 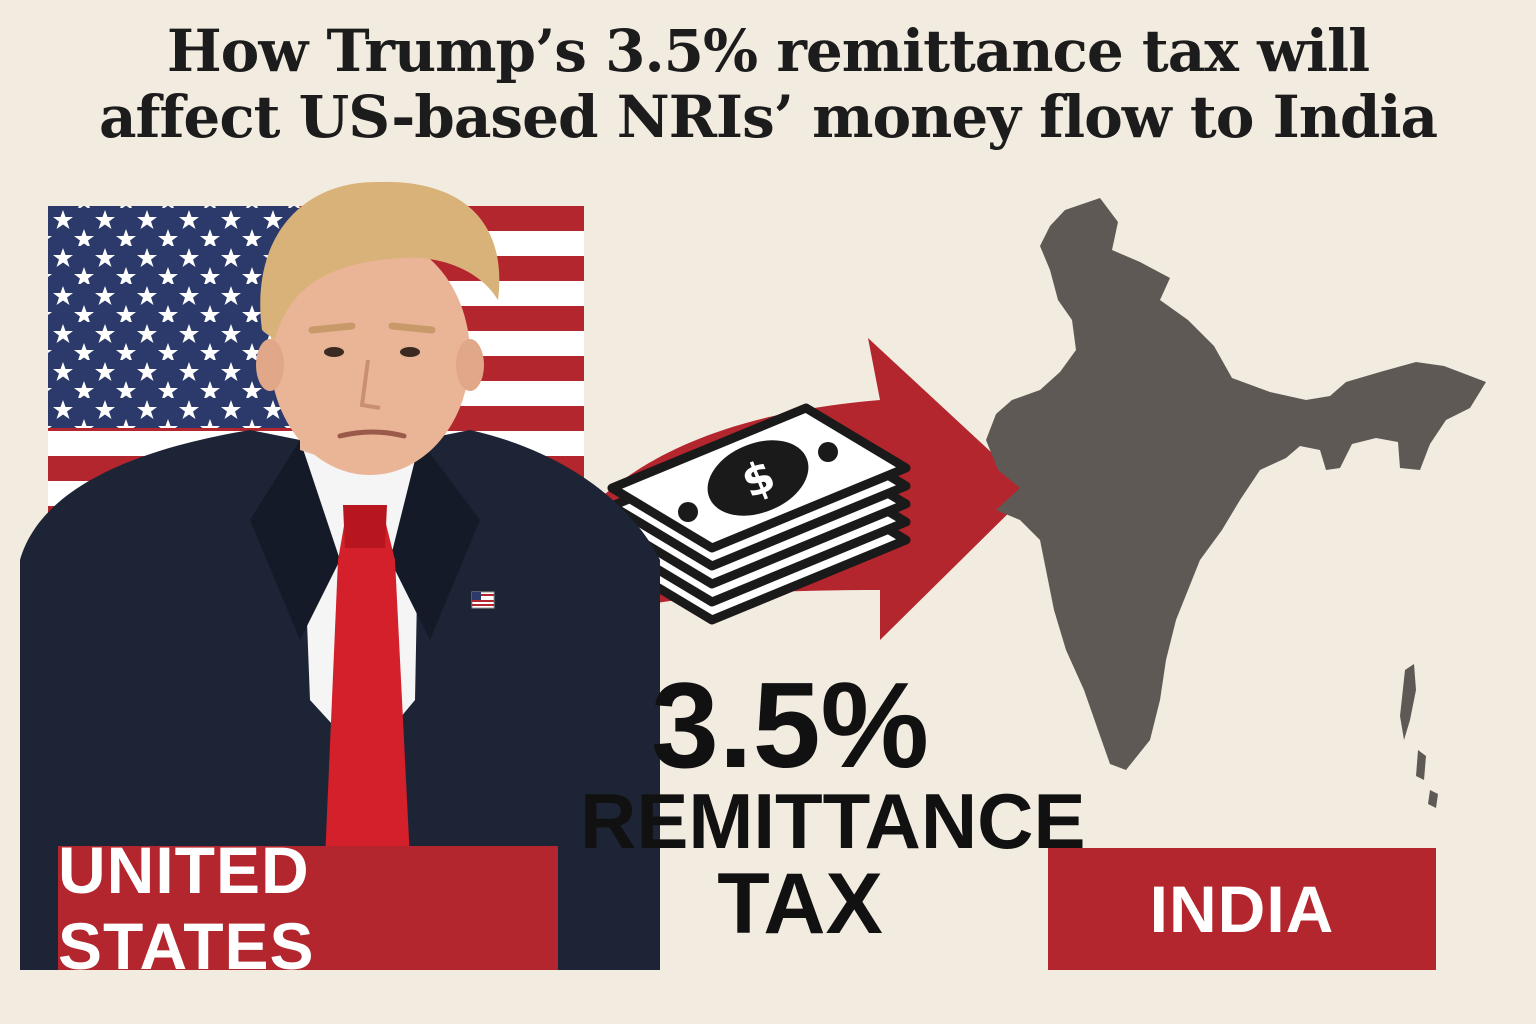 What do you see at coordinates (768, 51) in the screenshot?
I see `headline-line-1: How Trump’s 3.5% remittance tax will` at bounding box center [768, 51].